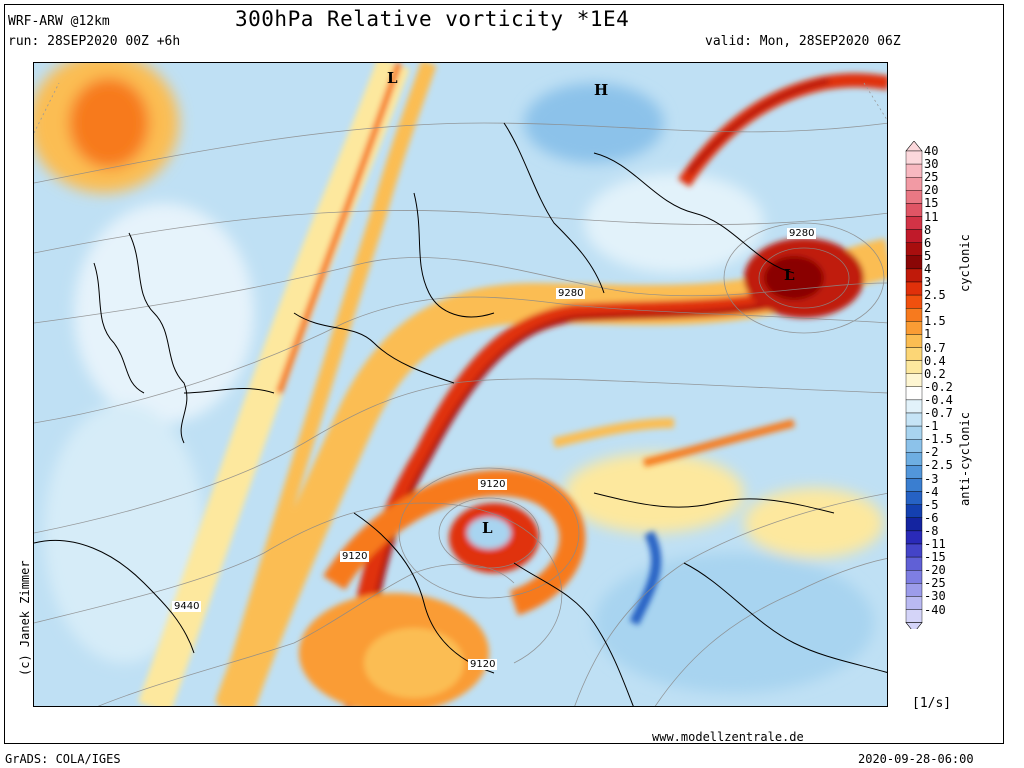 The image size is (1024, 768). I want to click on colorbar-tick-label: -1, so click(931, 426).